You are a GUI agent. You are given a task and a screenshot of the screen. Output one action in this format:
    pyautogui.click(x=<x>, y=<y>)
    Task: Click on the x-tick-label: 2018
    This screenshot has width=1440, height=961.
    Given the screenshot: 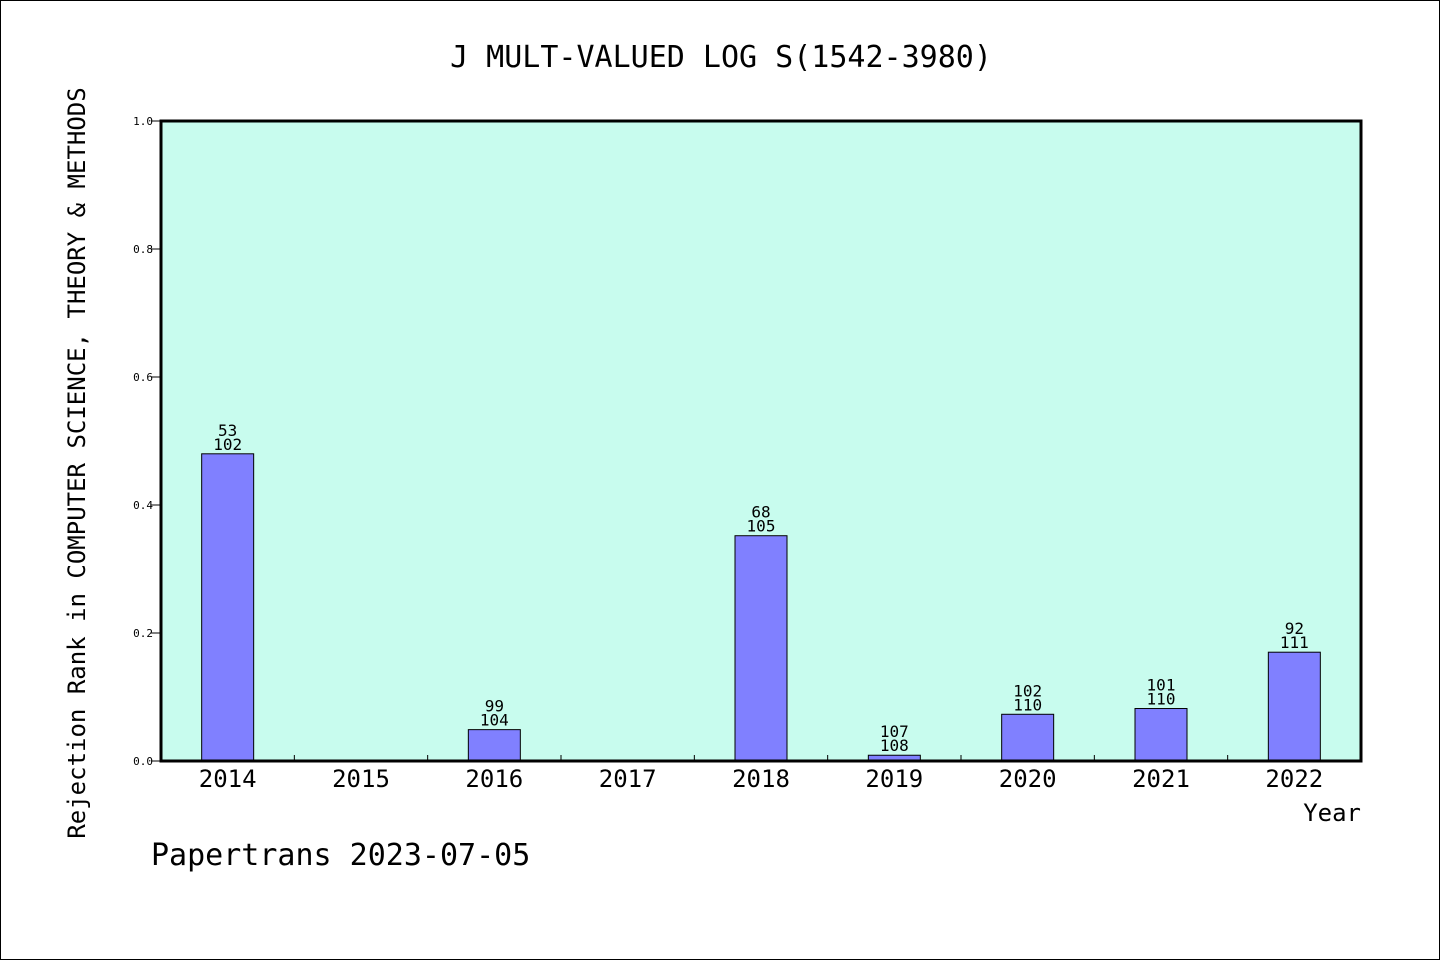 What is the action you would take?
    pyautogui.click(x=761, y=779)
    